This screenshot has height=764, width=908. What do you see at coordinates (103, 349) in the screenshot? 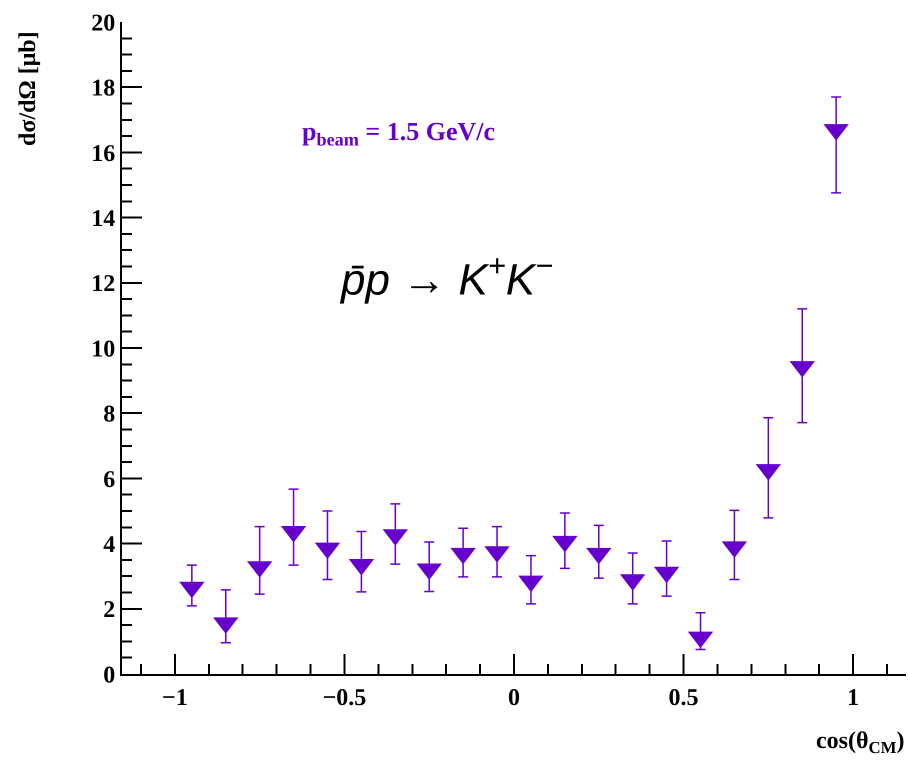
I see `y-tick-label: 10` at bounding box center [103, 349].